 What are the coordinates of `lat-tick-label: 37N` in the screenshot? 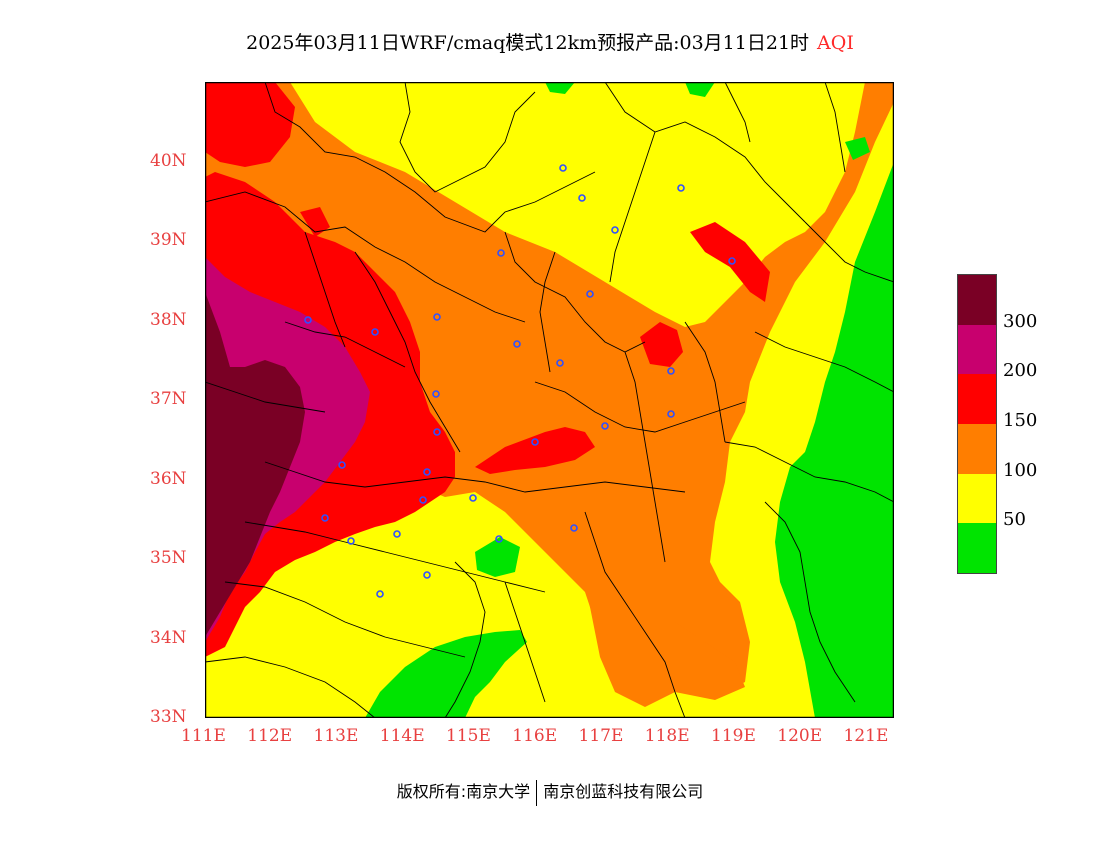 It's located at (168, 399).